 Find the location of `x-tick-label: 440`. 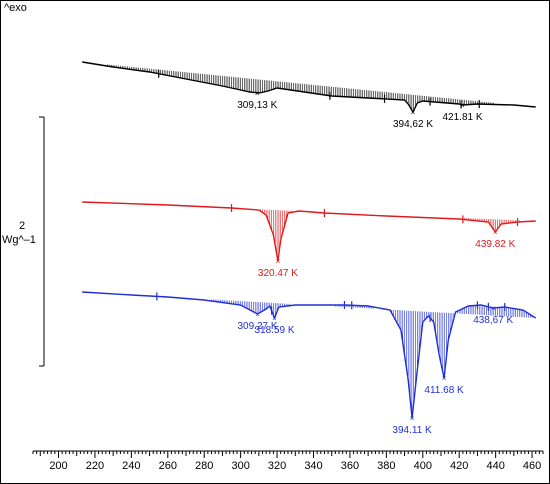

x-tick-label: 440 is located at coordinates (495, 466).